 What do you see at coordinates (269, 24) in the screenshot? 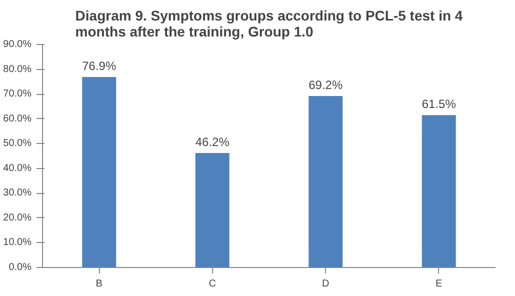
I see `chart-title: Diagram 9. Symptoms groups according to PCL-5 test in 4 months after the training, Group 1.0` at bounding box center [269, 24].